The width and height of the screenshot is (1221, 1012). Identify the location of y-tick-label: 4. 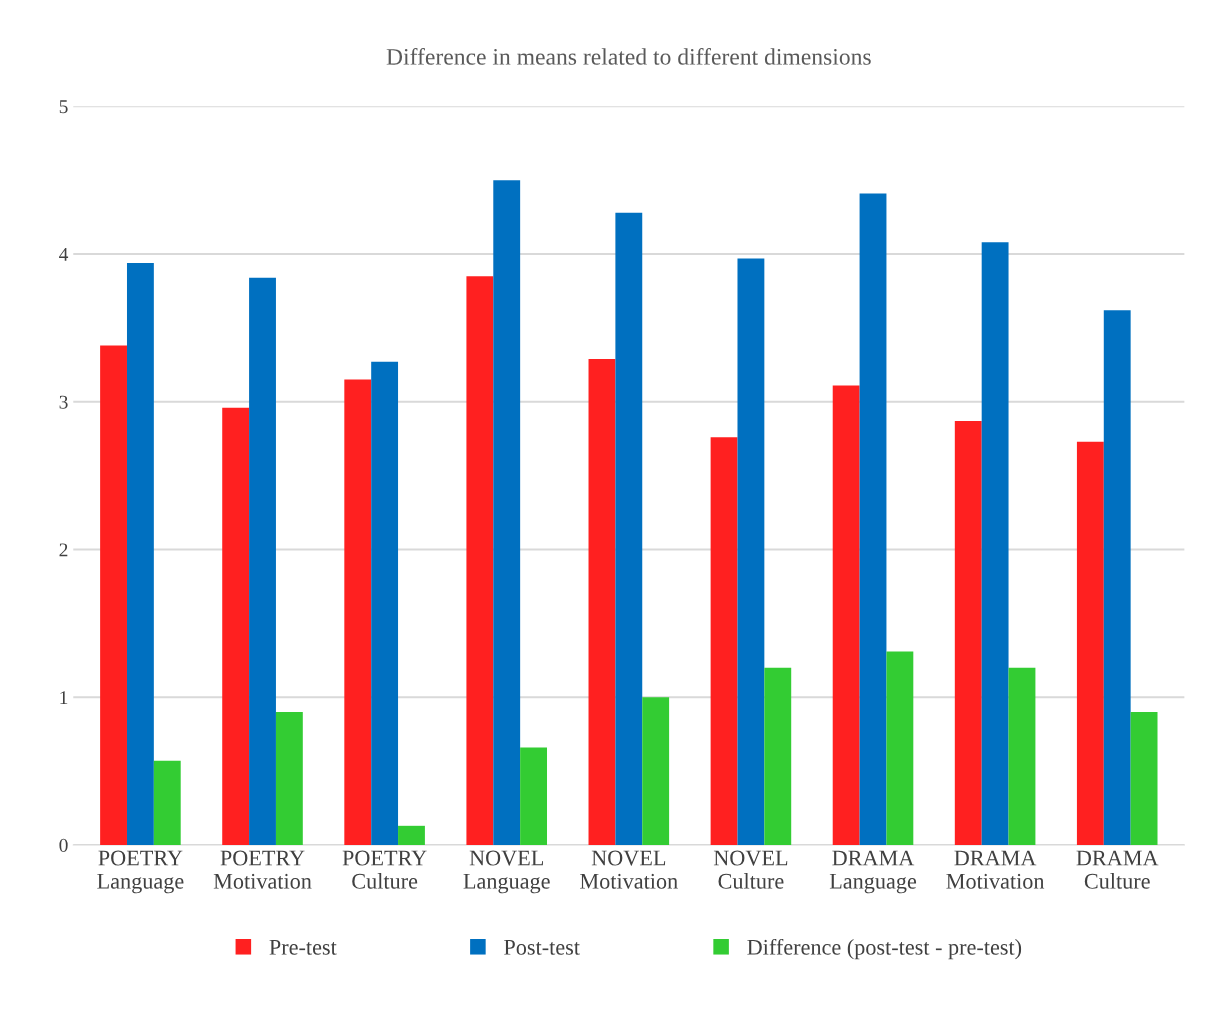
(64, 254).